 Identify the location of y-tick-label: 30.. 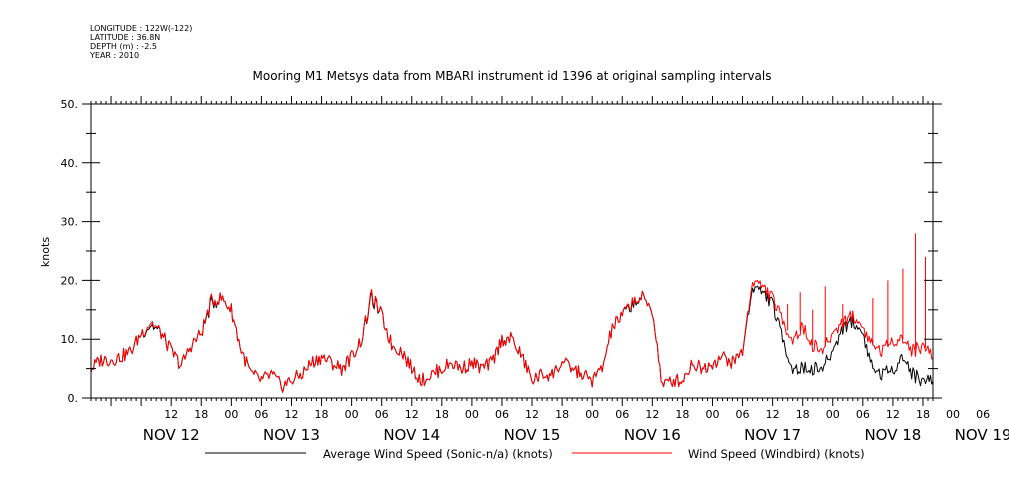
(70, 222).